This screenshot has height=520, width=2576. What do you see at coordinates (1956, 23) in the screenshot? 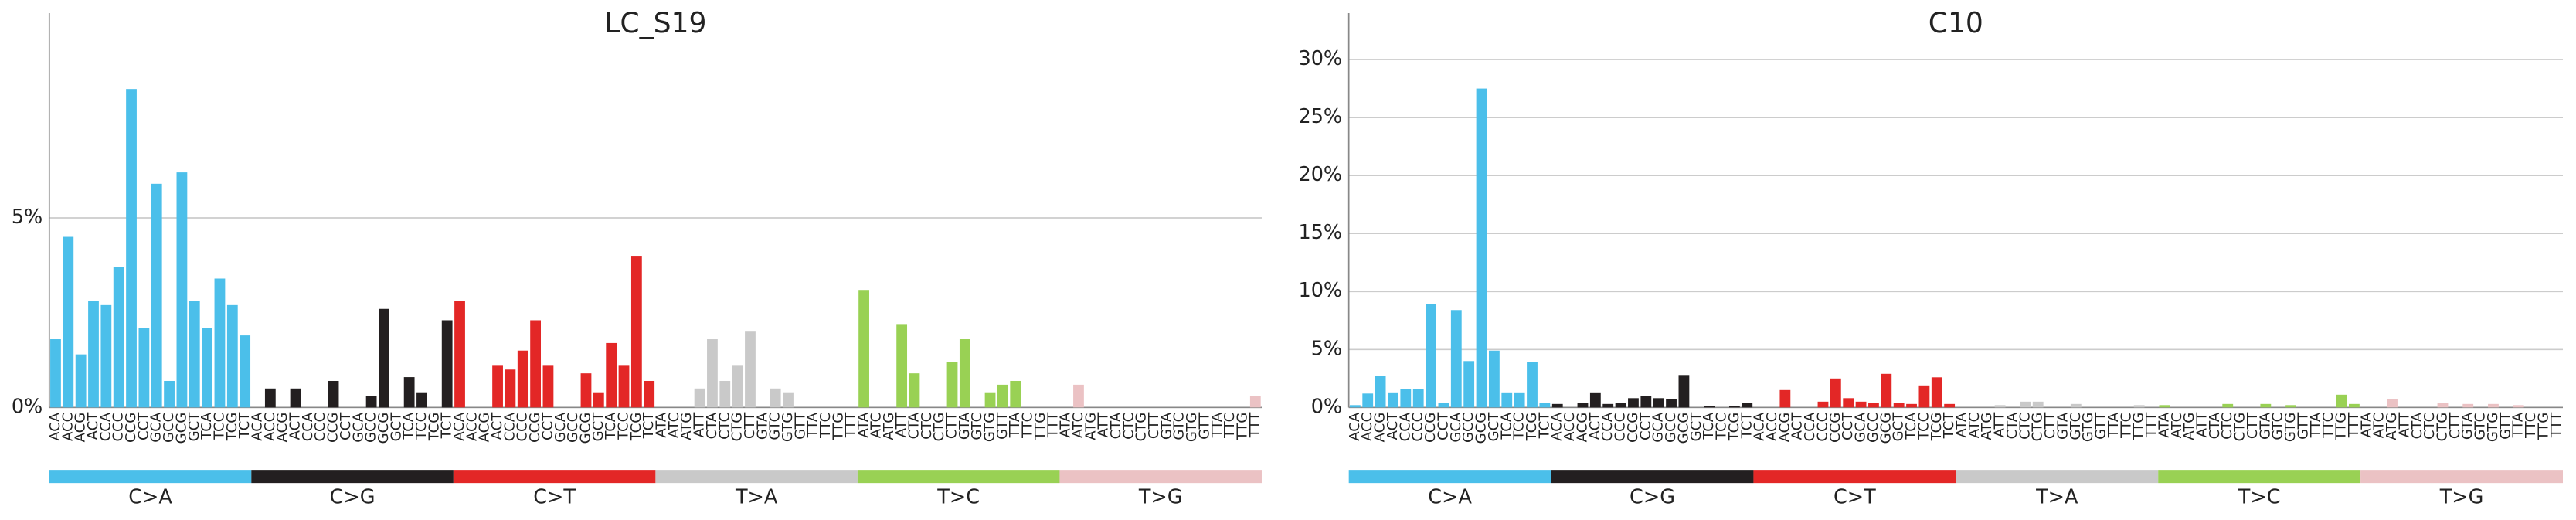
I see `chart-title: C10` at bounding box center [1956, 23].